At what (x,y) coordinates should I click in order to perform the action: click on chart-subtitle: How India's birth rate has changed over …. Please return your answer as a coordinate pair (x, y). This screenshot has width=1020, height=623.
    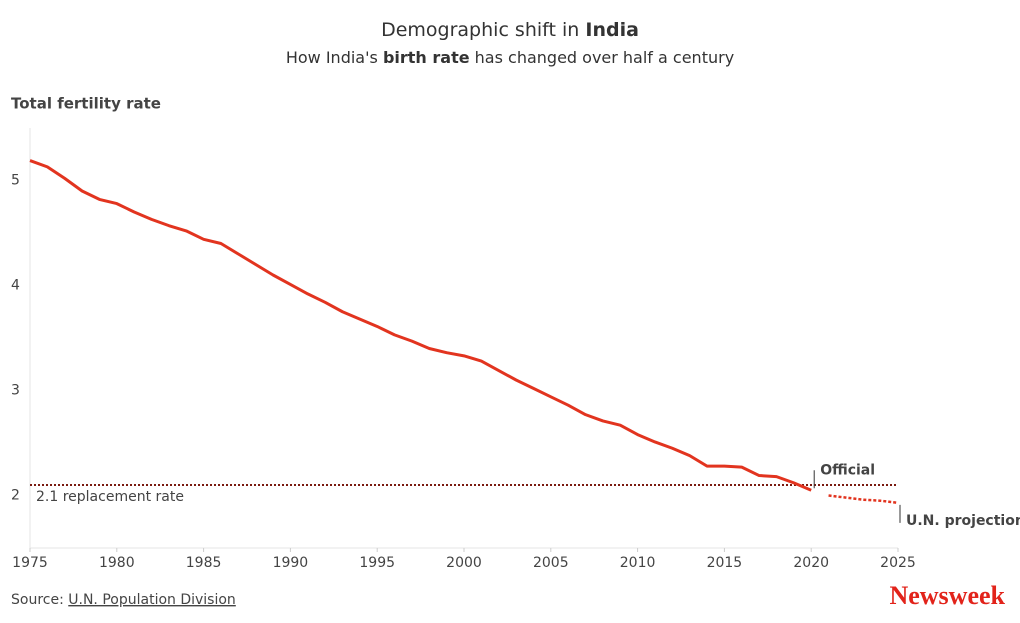
    Looking at the image, I should click on (510, 57).